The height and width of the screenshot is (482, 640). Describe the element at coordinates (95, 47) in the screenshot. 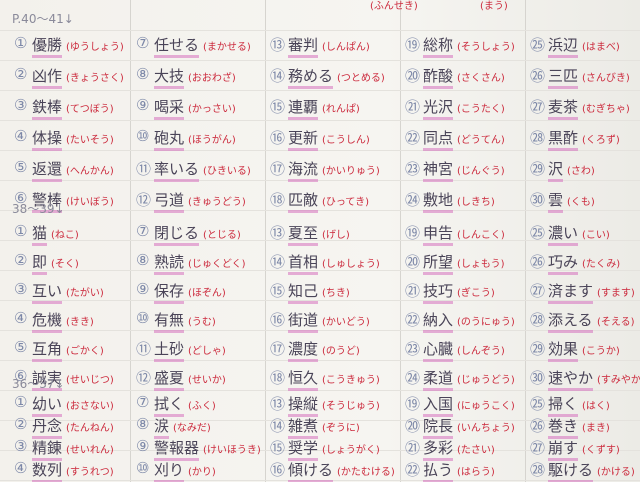

I see `reading: (ゆうしょう)` at that location.